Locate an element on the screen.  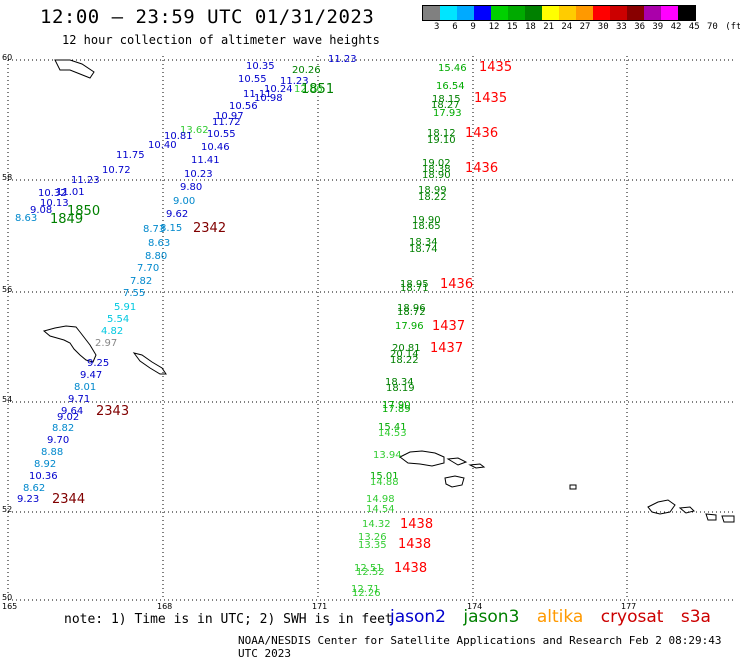
swh-reading: 9.71 is located at coordinates (79, 399).